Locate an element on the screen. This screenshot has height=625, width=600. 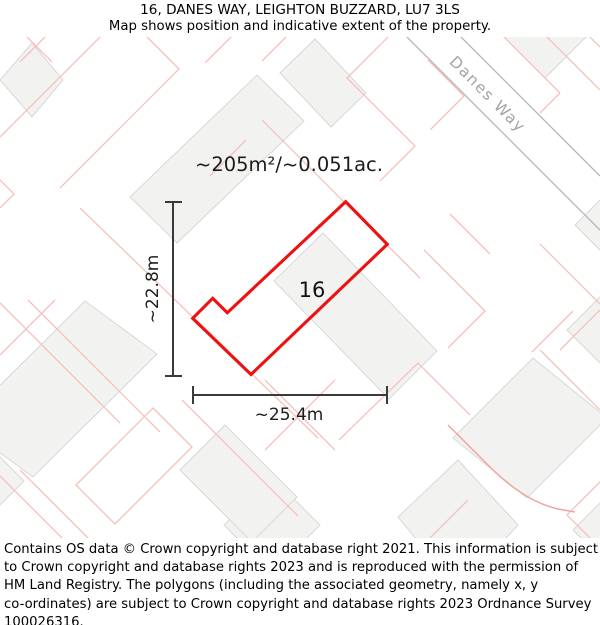
dimension-line-horizontal is located at coordinates (290, 395).